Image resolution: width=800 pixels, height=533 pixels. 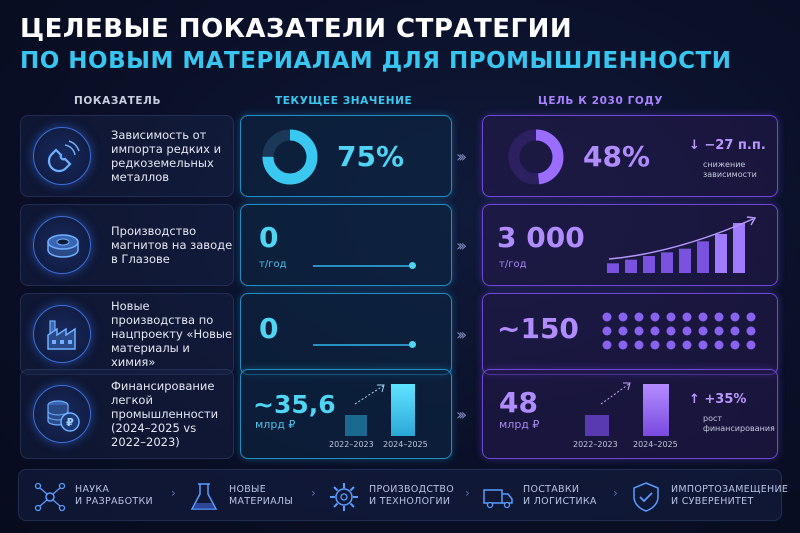 What do you see at coordinates (204, 496) in the screenshot?
I see `flask-icon` at bounding box center [204, 496].